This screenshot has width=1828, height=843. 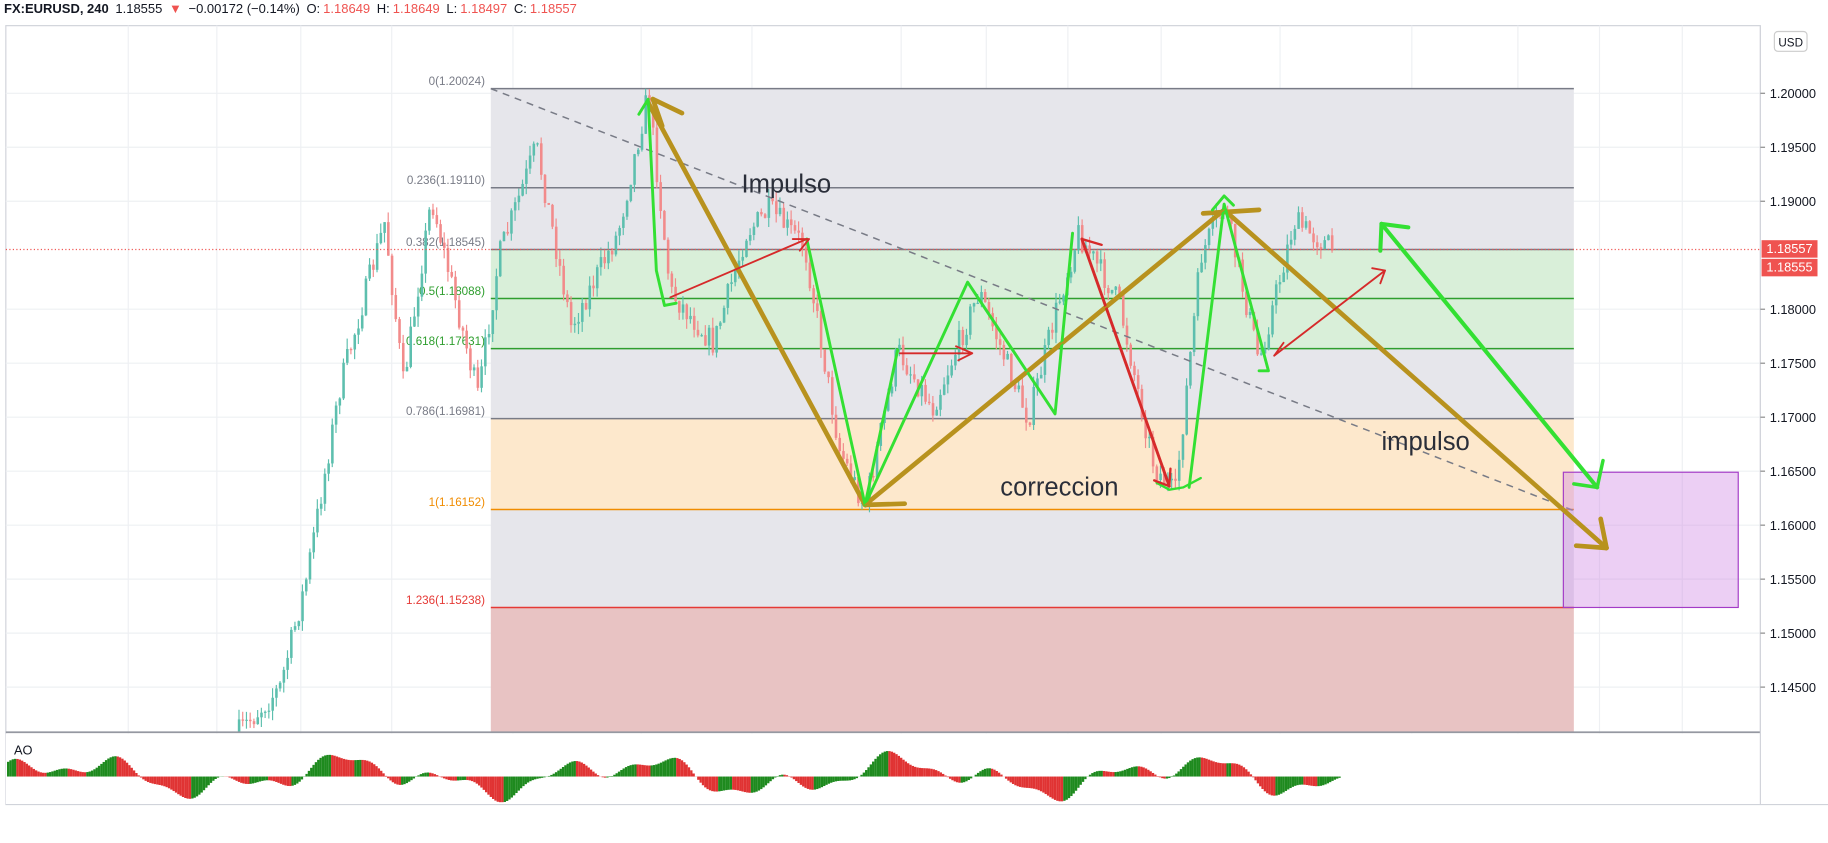 What do you see at coordinates (244, 8) in the screenshot?
I see `change: −0.00172 (−0.14%)` at bounding box center [244, 8].